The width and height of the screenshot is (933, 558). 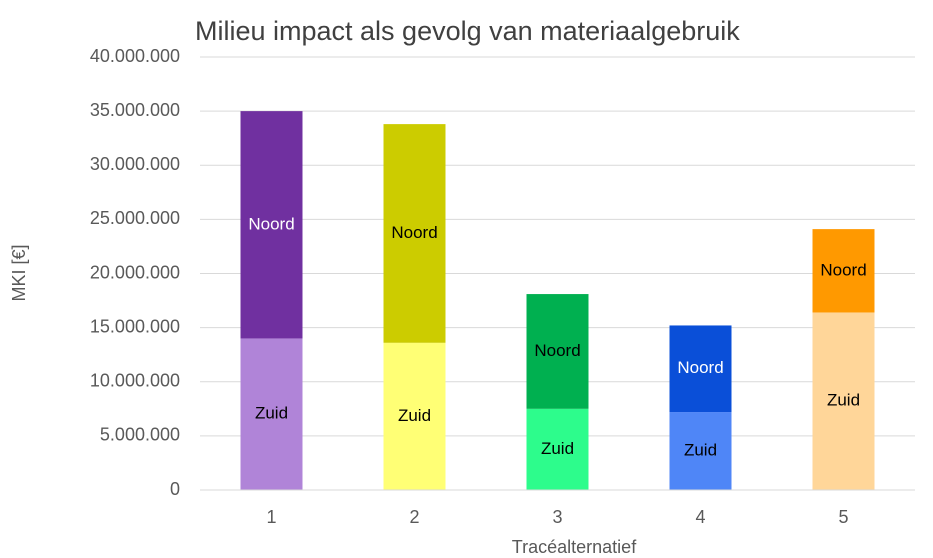 I want to click on y-tick-label: 15.000.000, so click(x=135, y=326).